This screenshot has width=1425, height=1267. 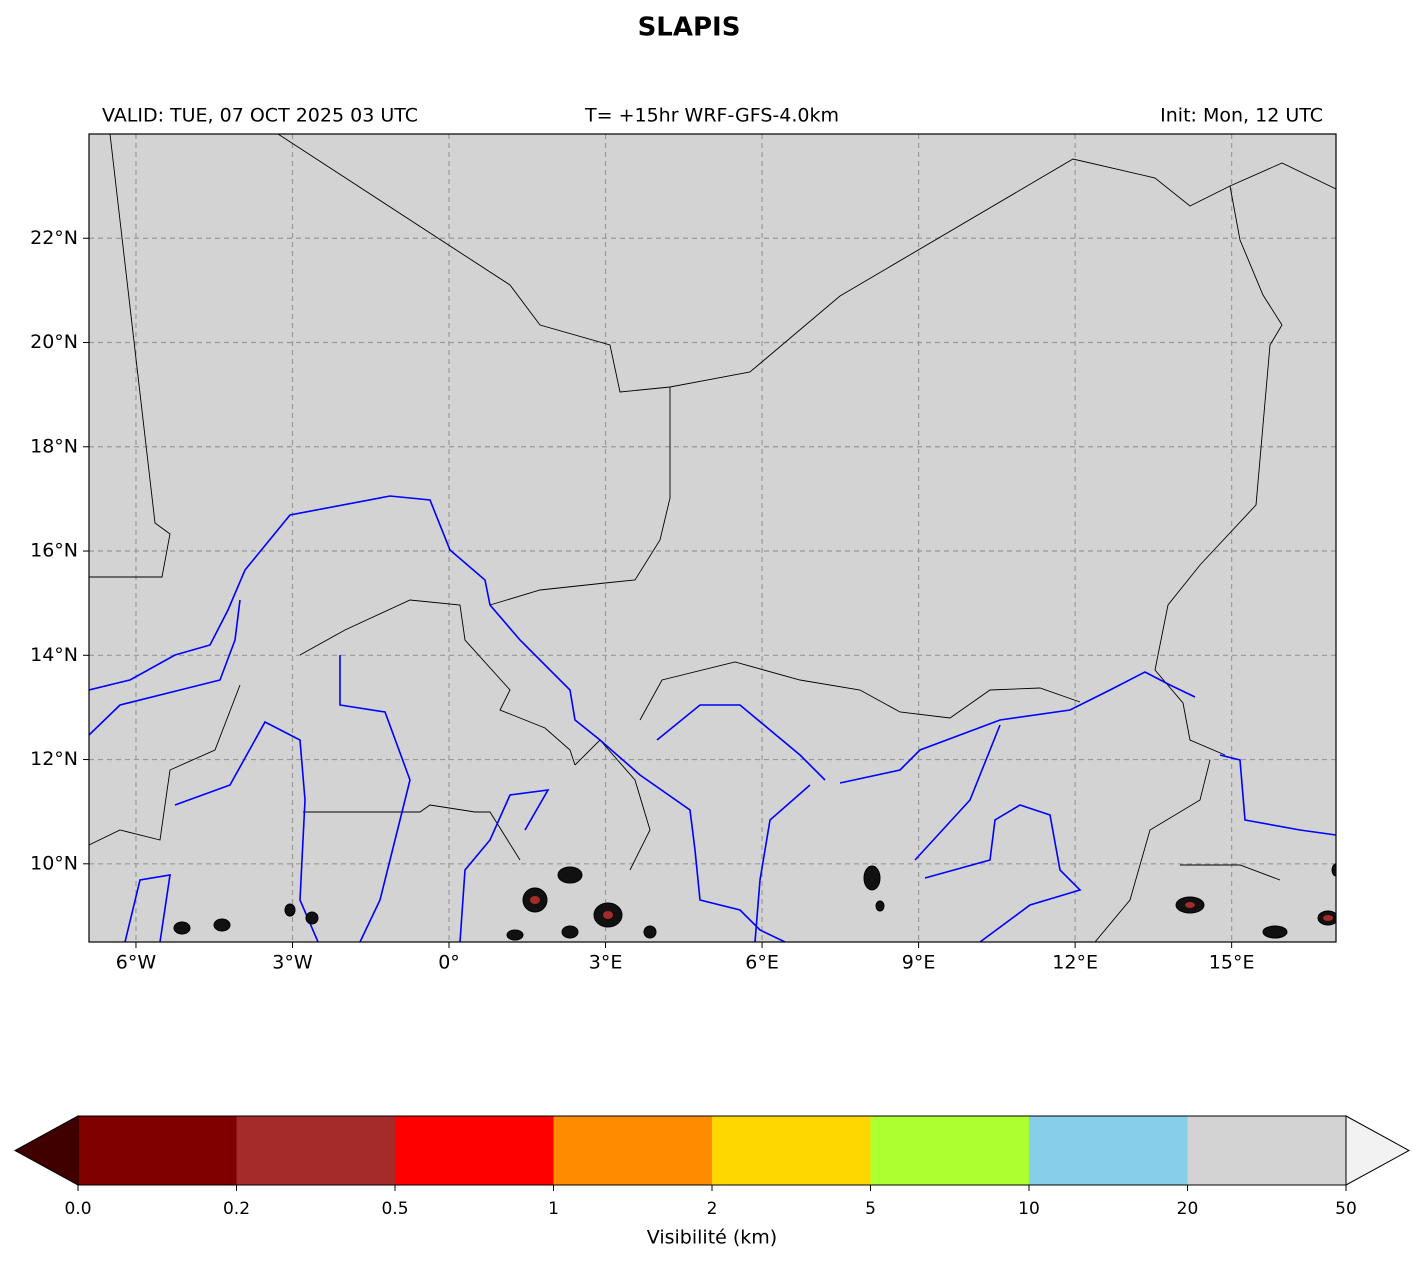 I want to click on colorbar-tick-label: 0.0, so click(x=77, y=1209).